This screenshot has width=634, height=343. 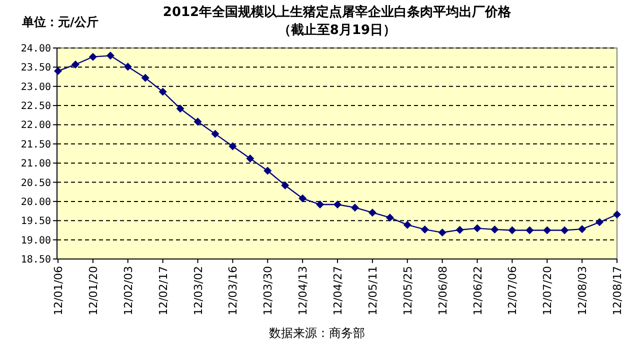 What do you see at coordinates (338, 291) in the screenshot?
I see `x-tick-label: 12/04/27` at bounding box center [338, 291].